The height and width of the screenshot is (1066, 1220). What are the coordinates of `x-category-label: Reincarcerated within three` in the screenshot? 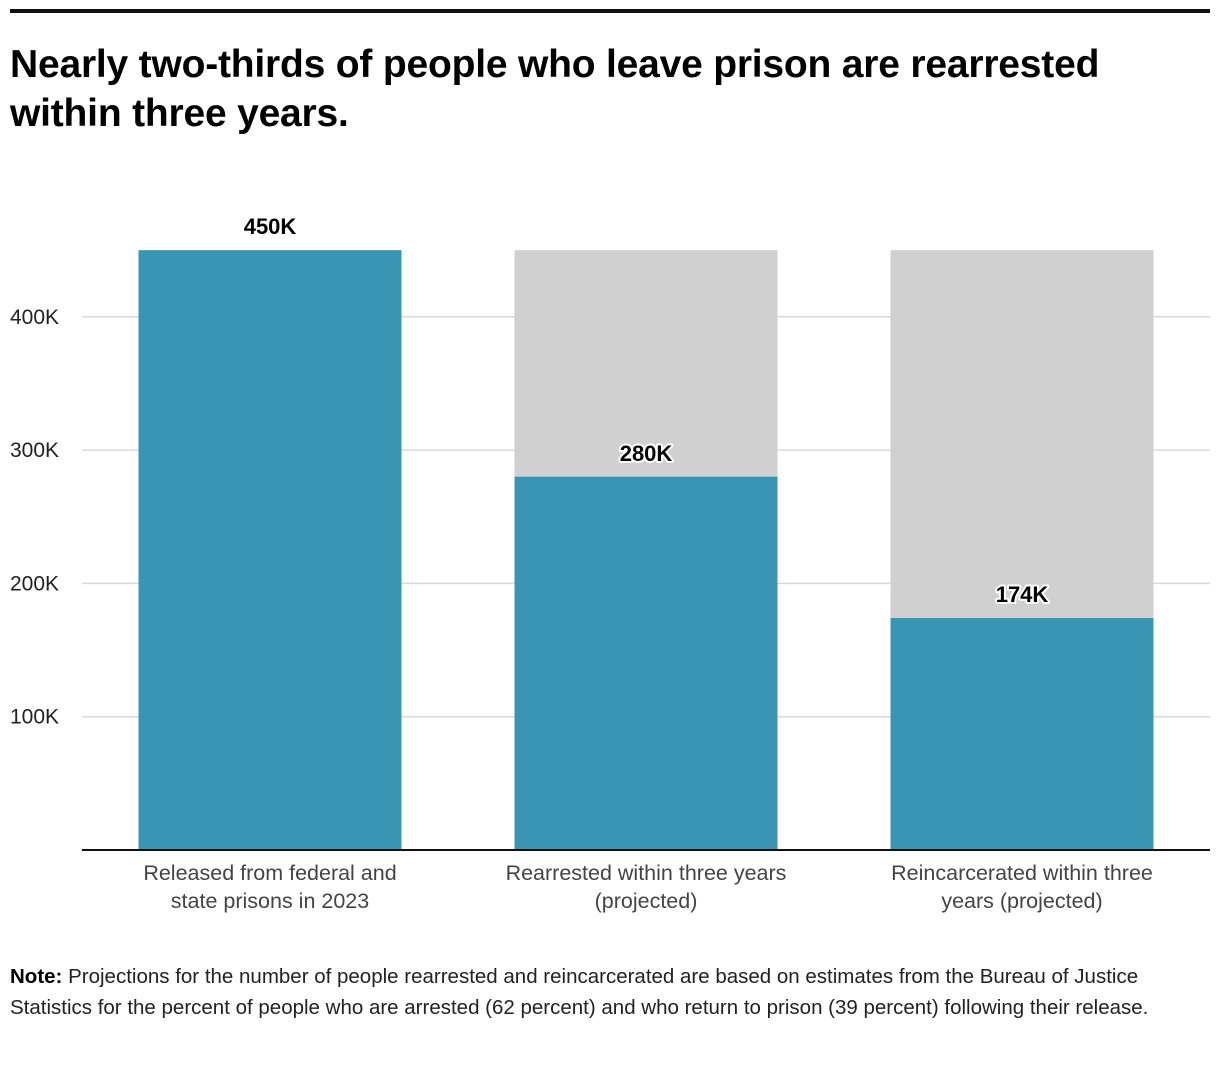 It's located at (1022, 873).